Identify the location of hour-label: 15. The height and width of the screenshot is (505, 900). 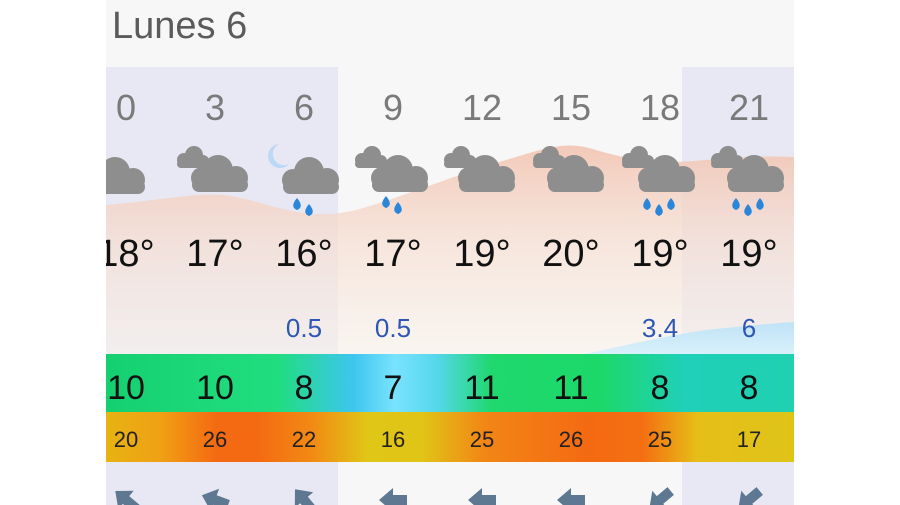
(571, 107).